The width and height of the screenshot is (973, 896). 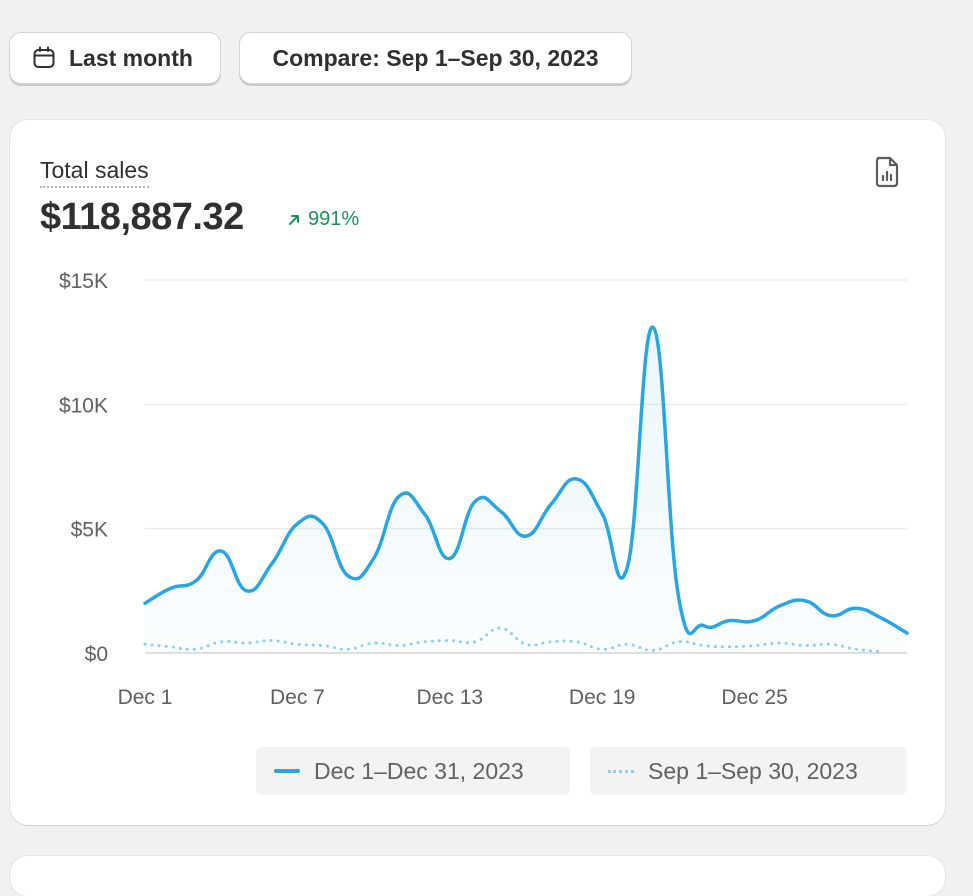 I want to click on y-tick-label: $10K, so click(x=83, y=405).